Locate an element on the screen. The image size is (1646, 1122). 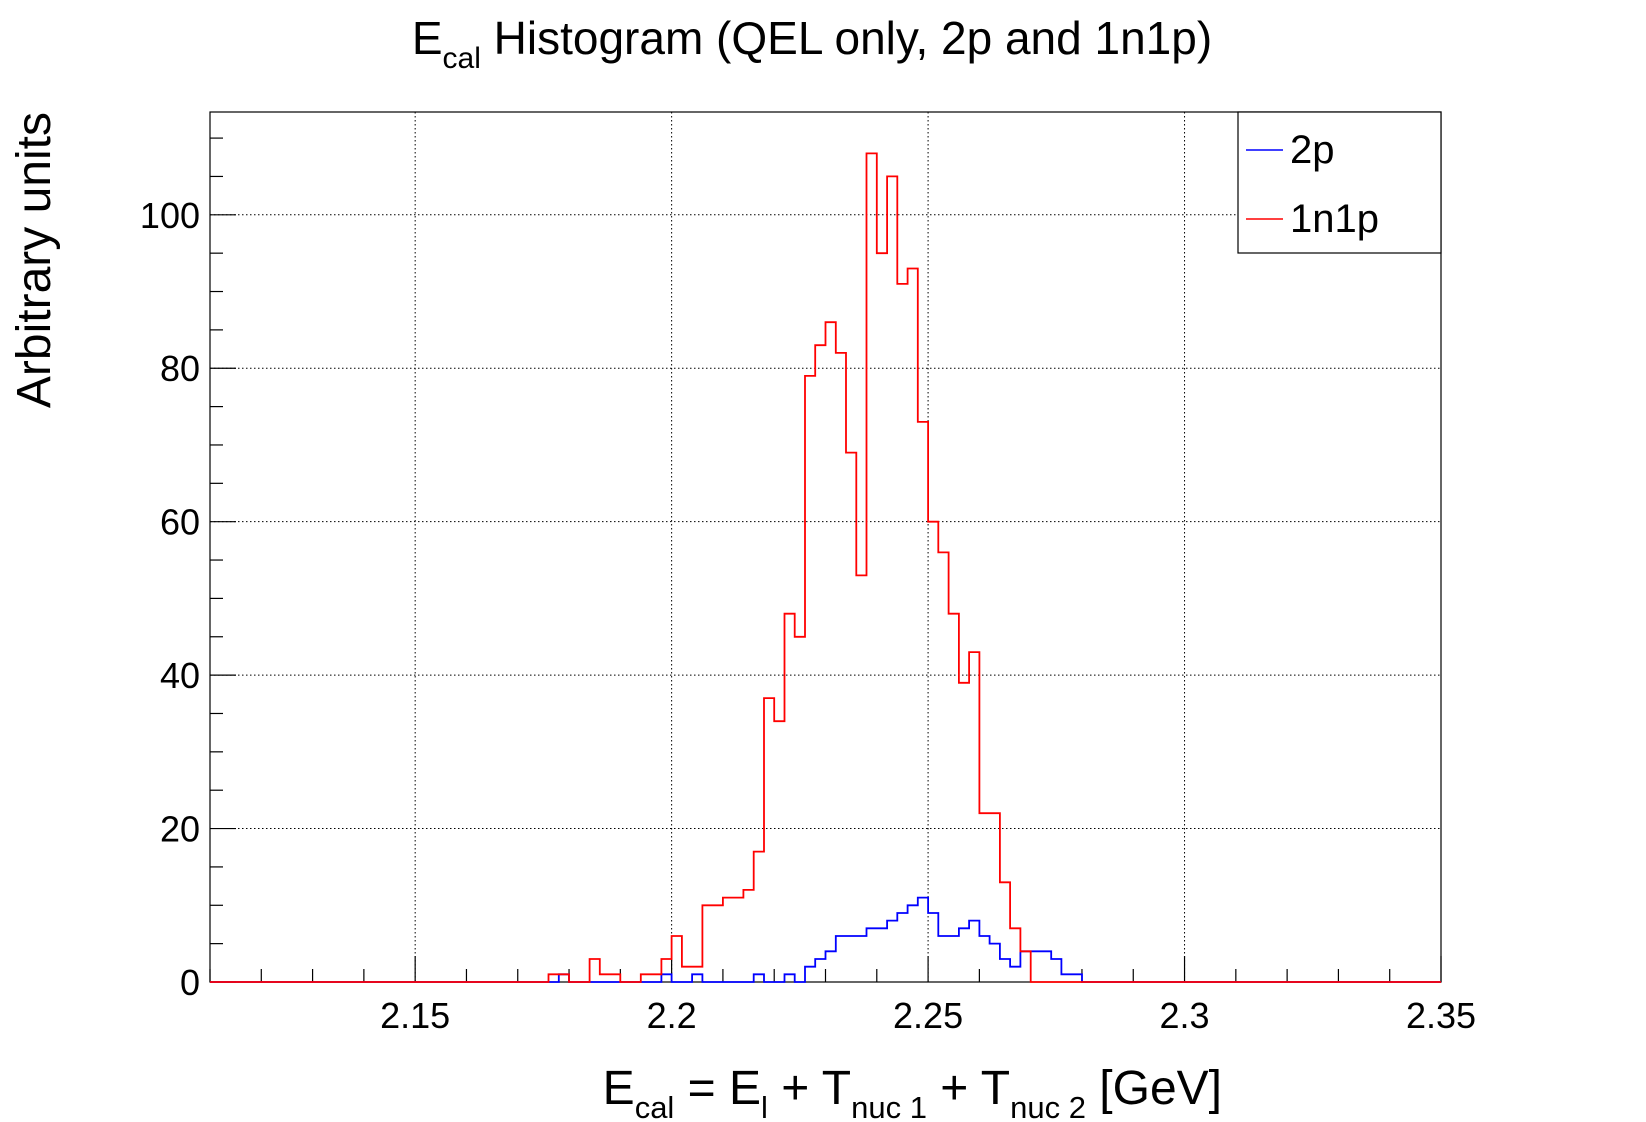
y-tick-label-5: 100 is located at coordinates (170, 215).